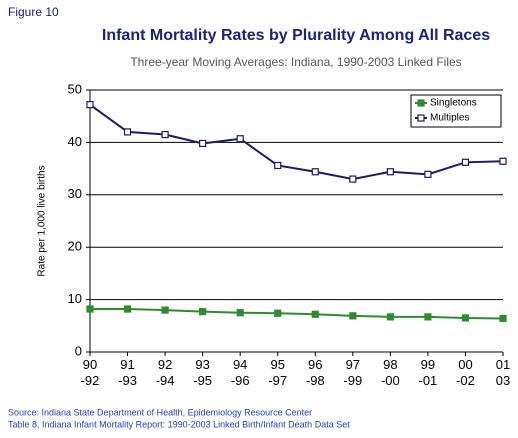  What do you see at coordinates (202, 364) in the screenshot?
I see `x-tick-label-line: 93` at bounding box center [202, 364].